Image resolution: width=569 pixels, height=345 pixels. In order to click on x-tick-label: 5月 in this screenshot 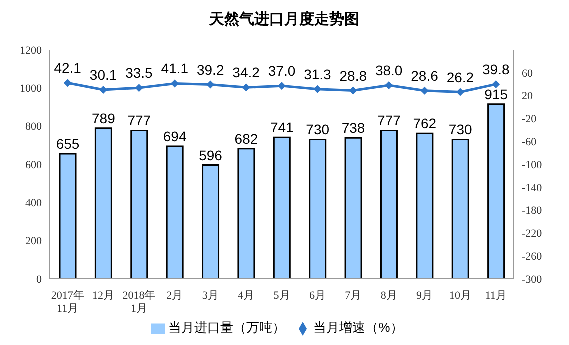, I will do `click(282, 296)`.